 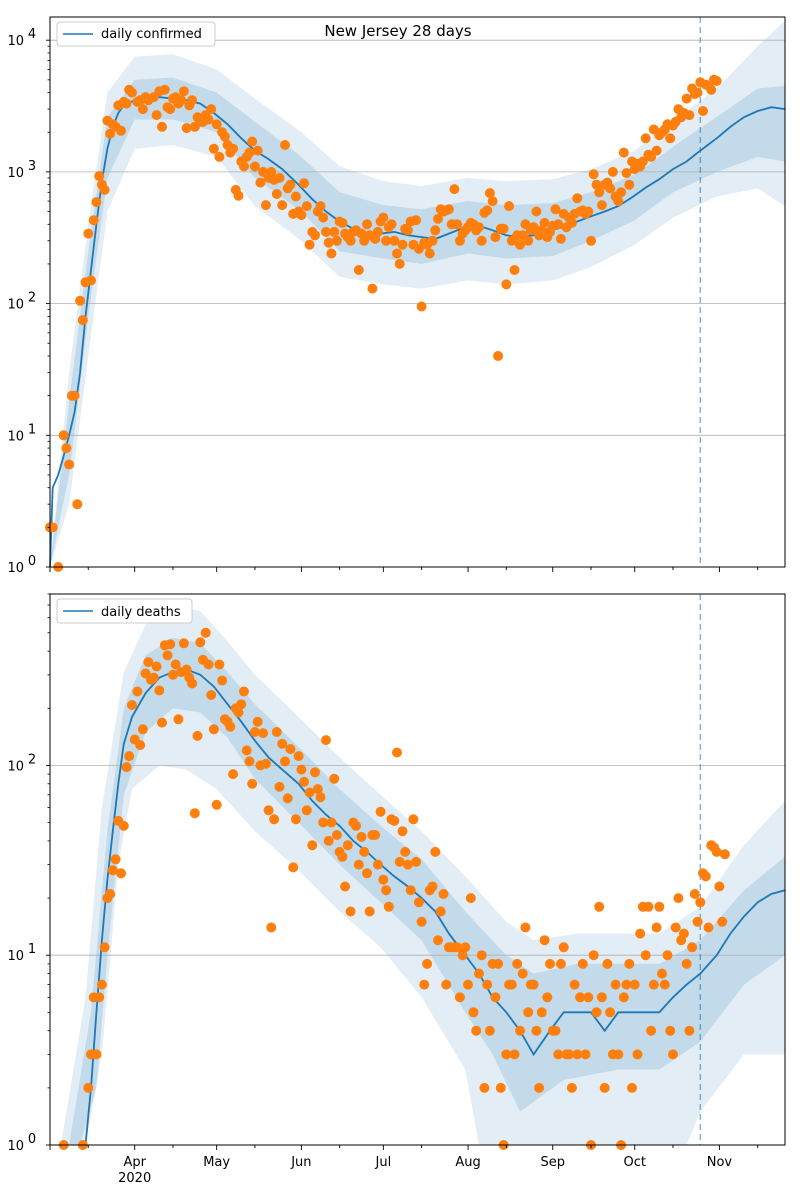 I want to click on y-tick-exponent: 3, so click(x=32, y=166).